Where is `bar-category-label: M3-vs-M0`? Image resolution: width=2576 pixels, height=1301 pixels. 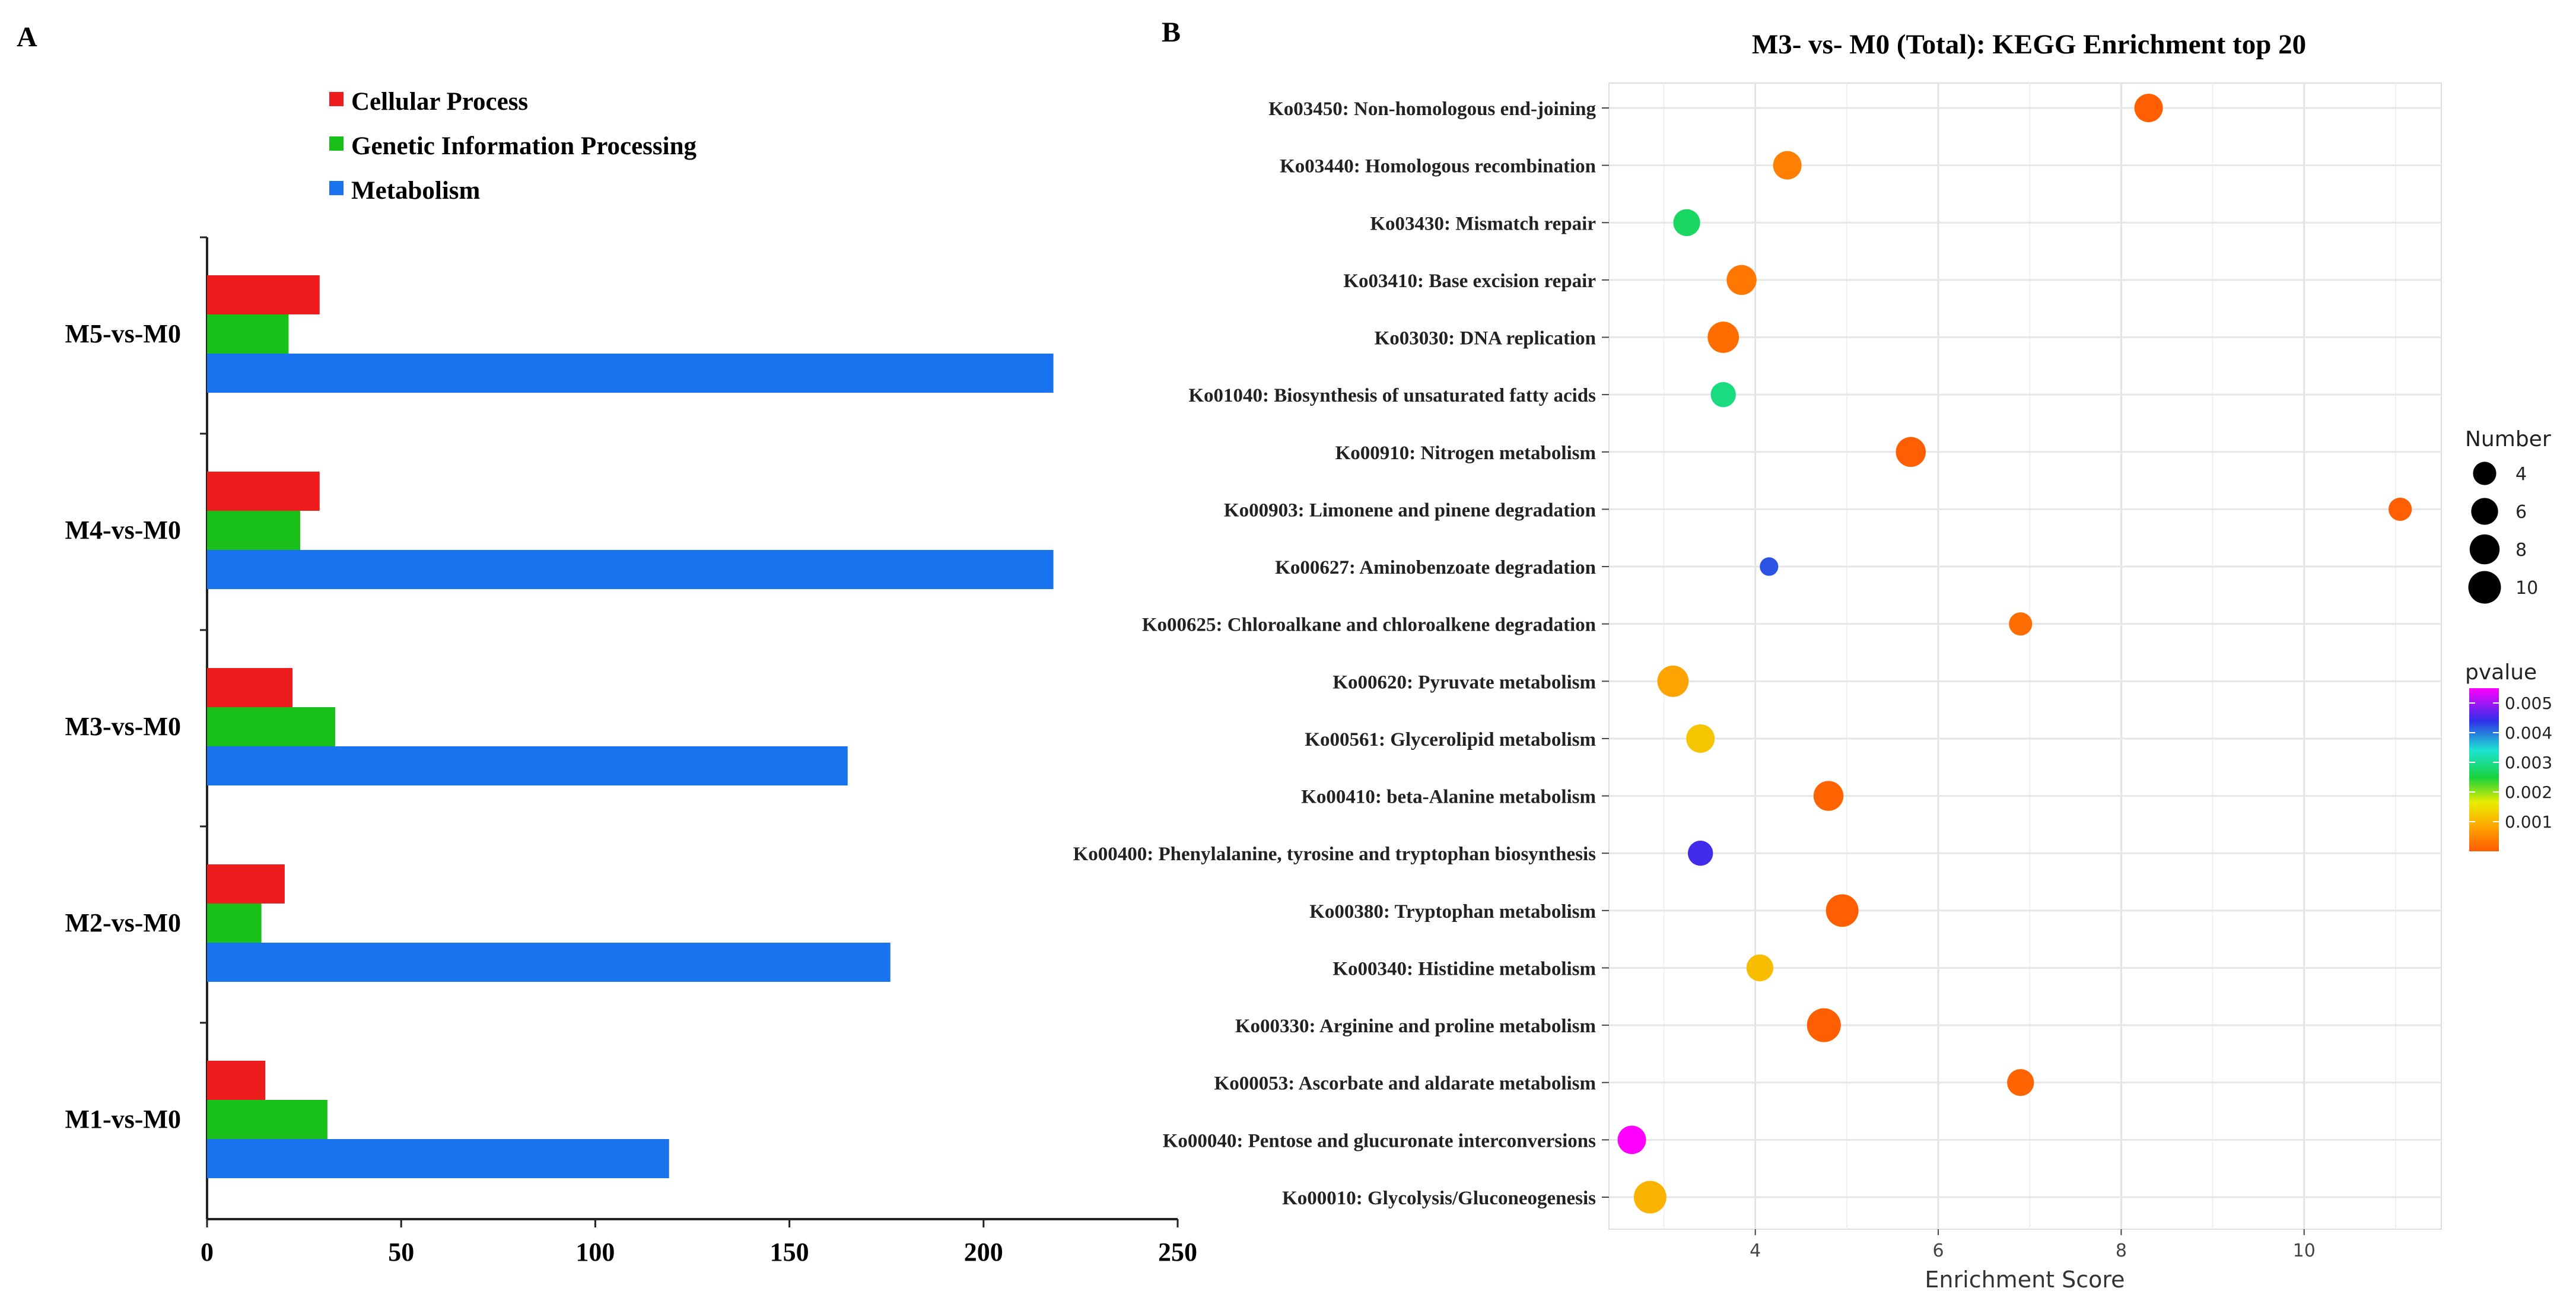 bar-category-label: M3-vs-M0 is located at coordinates (123, 726).